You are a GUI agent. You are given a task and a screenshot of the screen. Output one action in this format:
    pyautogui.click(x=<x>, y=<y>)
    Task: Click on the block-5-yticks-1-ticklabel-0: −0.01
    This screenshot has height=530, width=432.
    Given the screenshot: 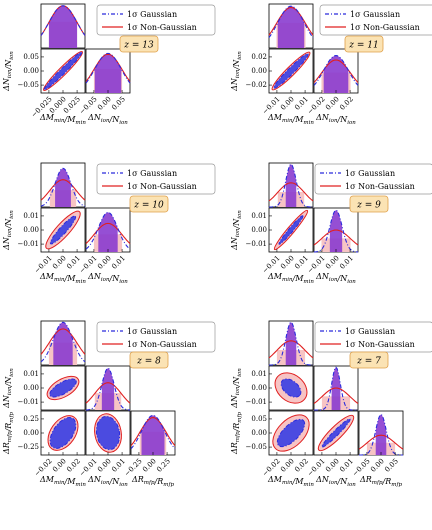 What is the action you would take?
    pyautogui.click(x=28, y=402)
    